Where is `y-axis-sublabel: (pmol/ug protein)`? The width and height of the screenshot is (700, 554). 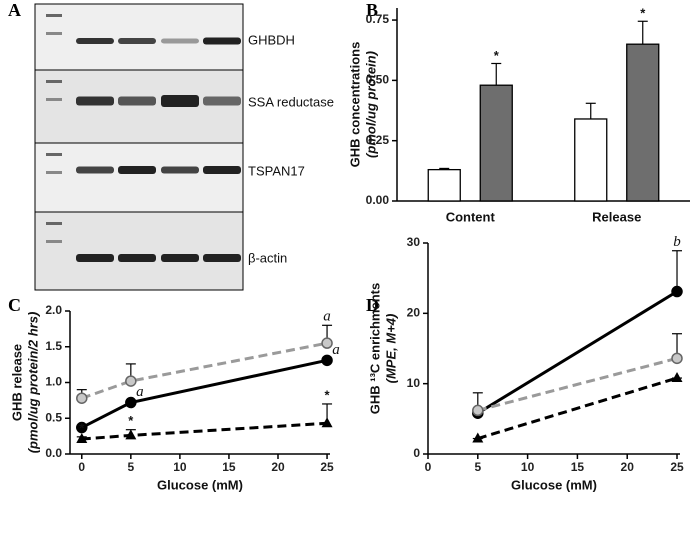 y-axis-sublabel: (pmol/ug protein) is located at coordinates (370, 104).